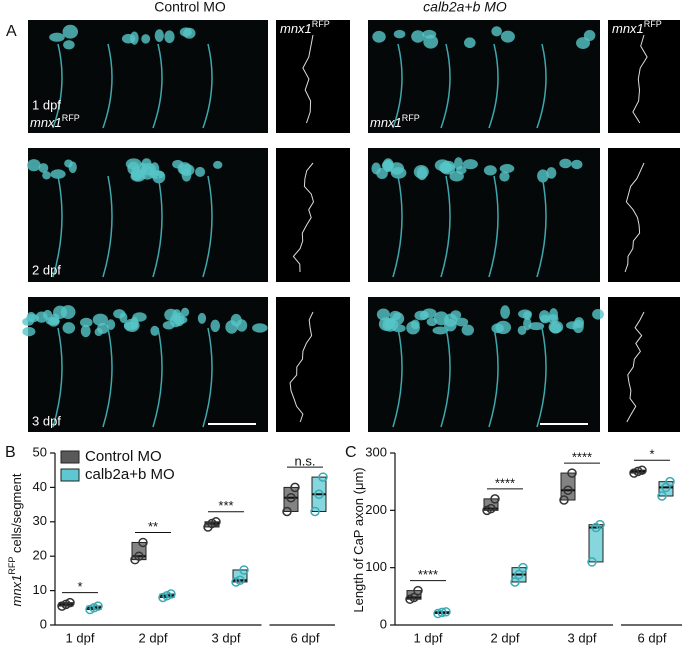 This screenshot has height=661, width=691. Describe the element at coordinates (465, 7) in the screenshot. I see `column-header: calb2a+b MO` at that location.